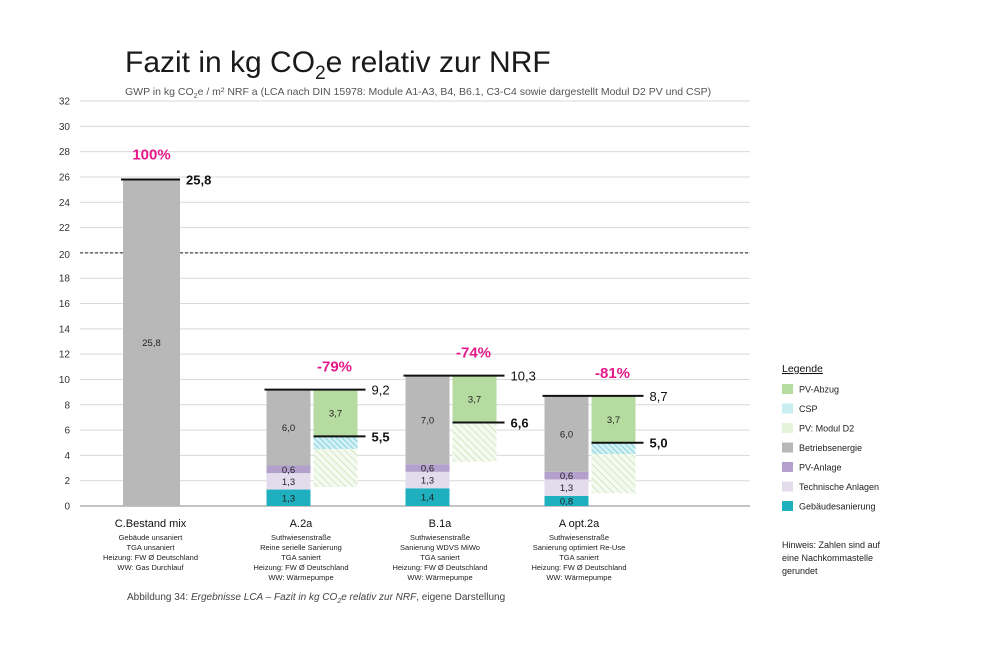 The image size is (984, 656). What do you see at coordinates (65, 228) in the screenshot?
I see `y-tick-label: 22` at bounding box center [65, 228].